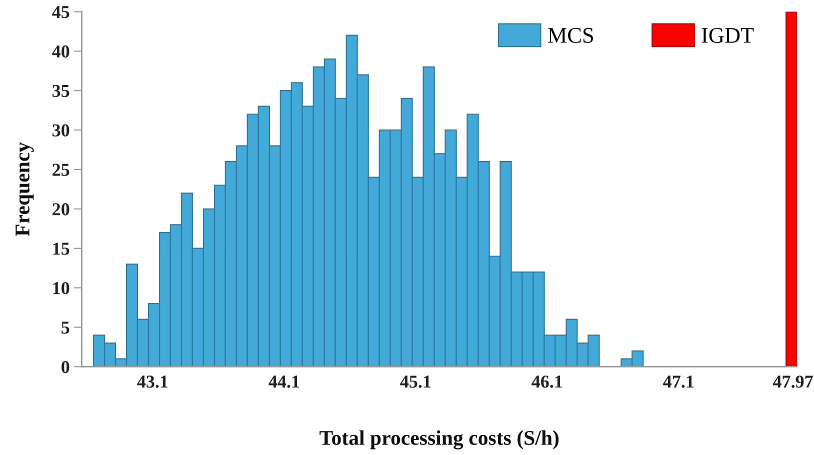 Image resolution: width=814 pixels, height=455 pixels. What do you see at coordinates (61, 170) in the screenshot?
I see `y-tick-label: 25` at bounding box center [61, 170].